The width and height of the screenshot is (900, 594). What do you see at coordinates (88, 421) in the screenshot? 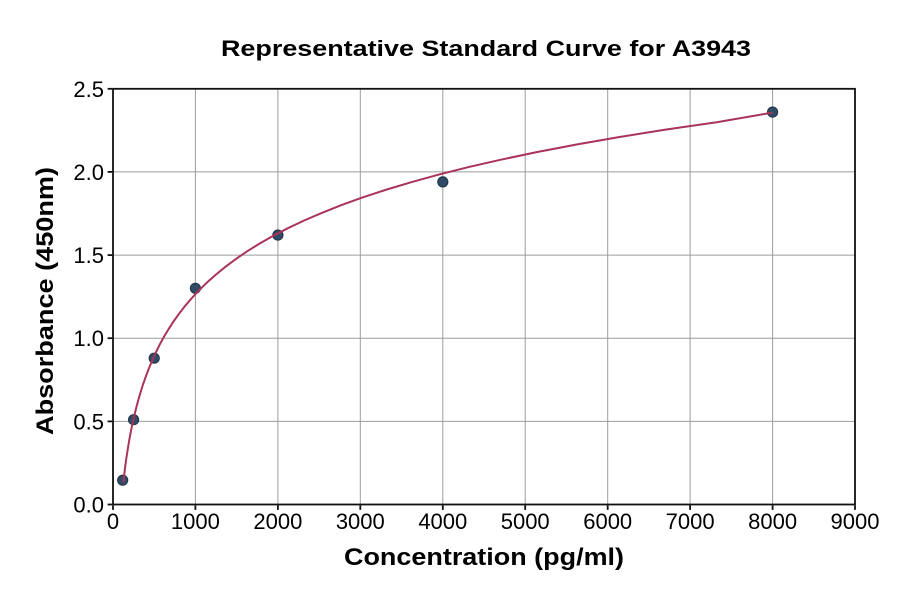
I see `svg-text: 0.5` at bounding box center [88, 421].